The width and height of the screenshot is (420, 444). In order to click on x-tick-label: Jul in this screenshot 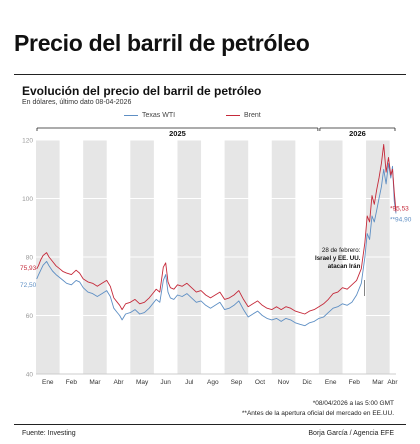, I will do `click(189, 382)`.